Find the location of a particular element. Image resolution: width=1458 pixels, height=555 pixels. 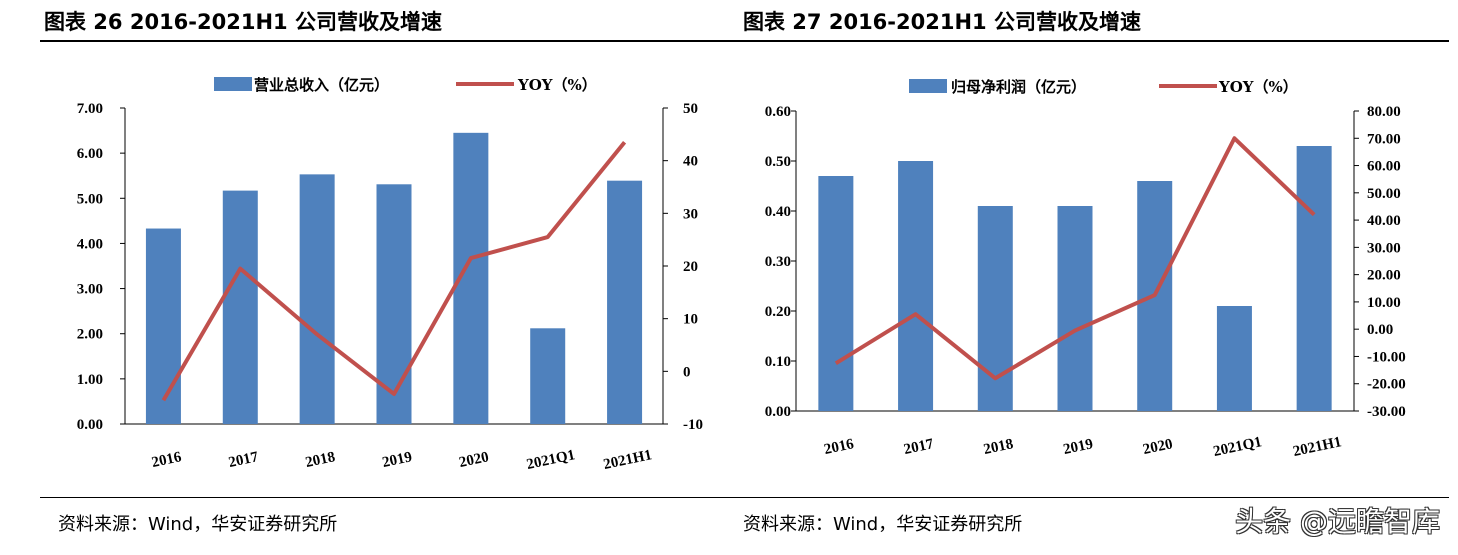

legend-bar-label: 归母净利润（亿元） is located at coordinates (1018, 87).